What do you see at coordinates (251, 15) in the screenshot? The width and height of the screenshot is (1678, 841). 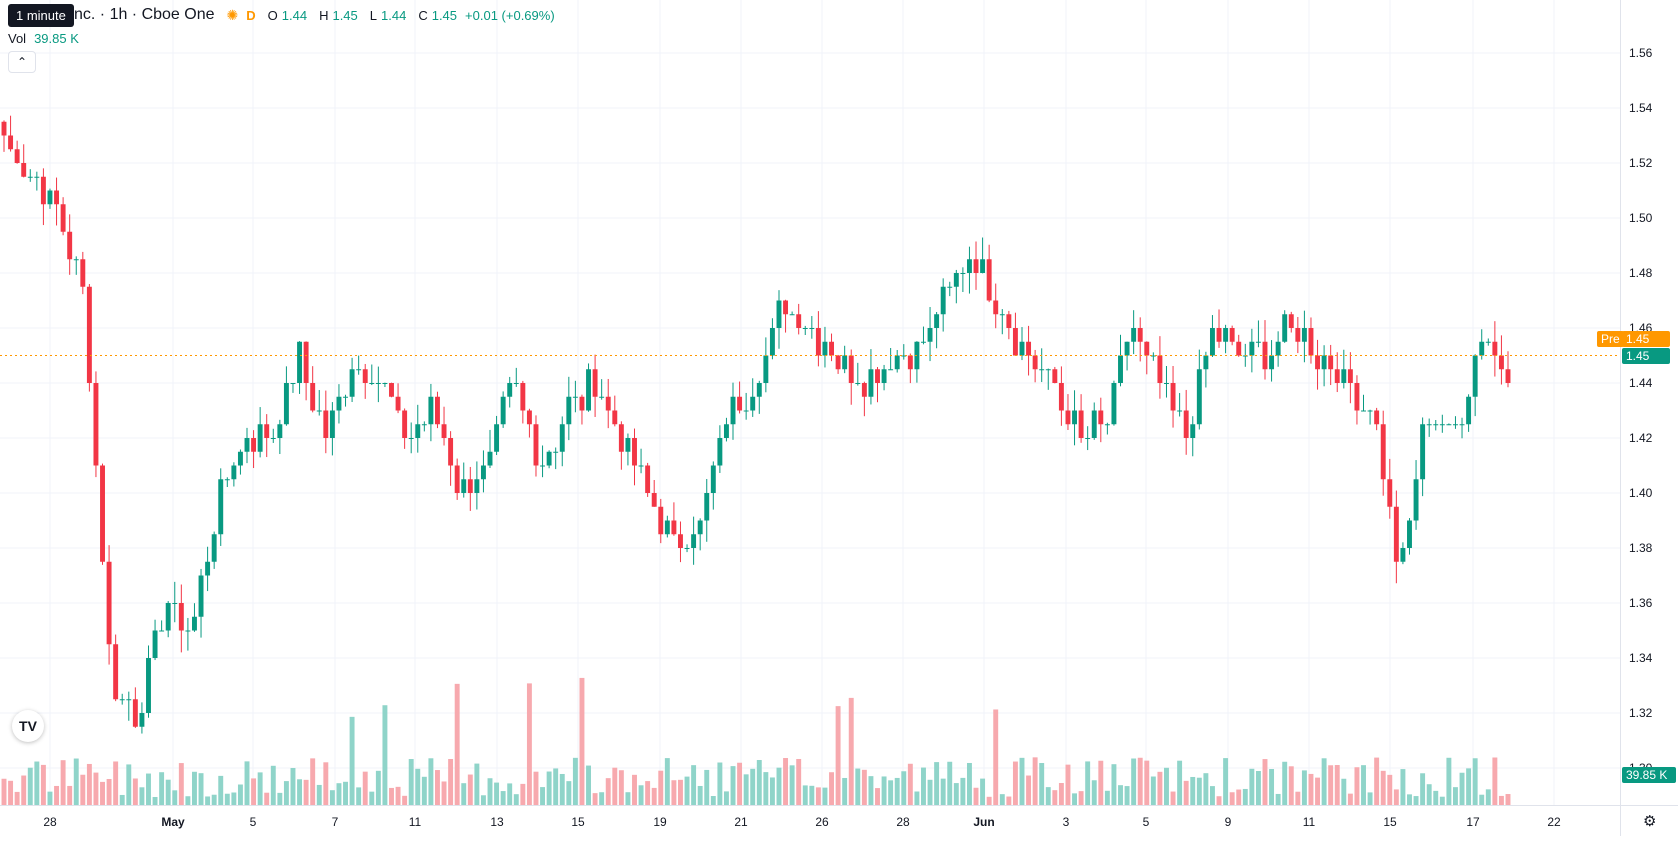 I see `delayed-badge: D` at bounding box center [251, 15].